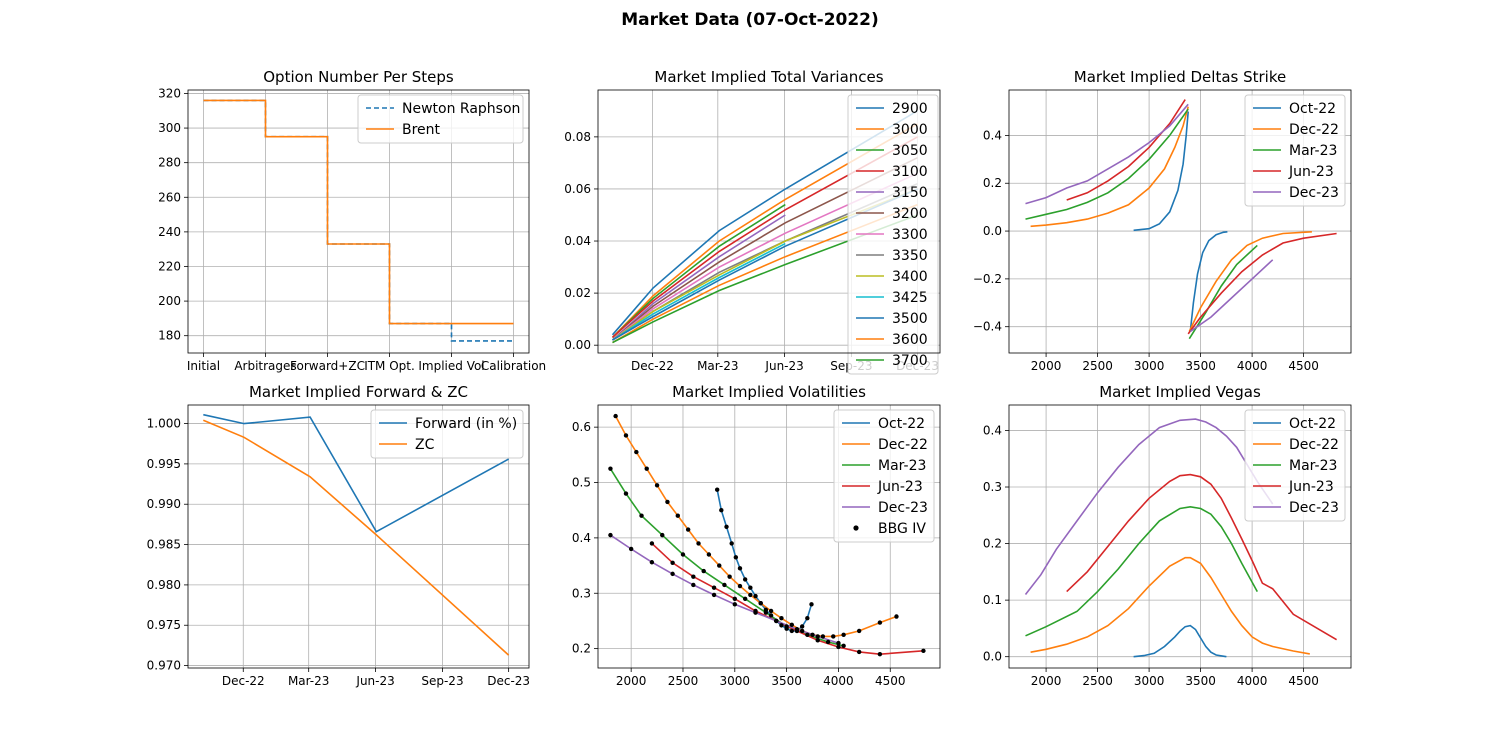 This screenshot has height=750, width=1500. Describe the element at coordinates (987, 327) in the screenshot. I see `y-tick-label: −0.4` at that location.